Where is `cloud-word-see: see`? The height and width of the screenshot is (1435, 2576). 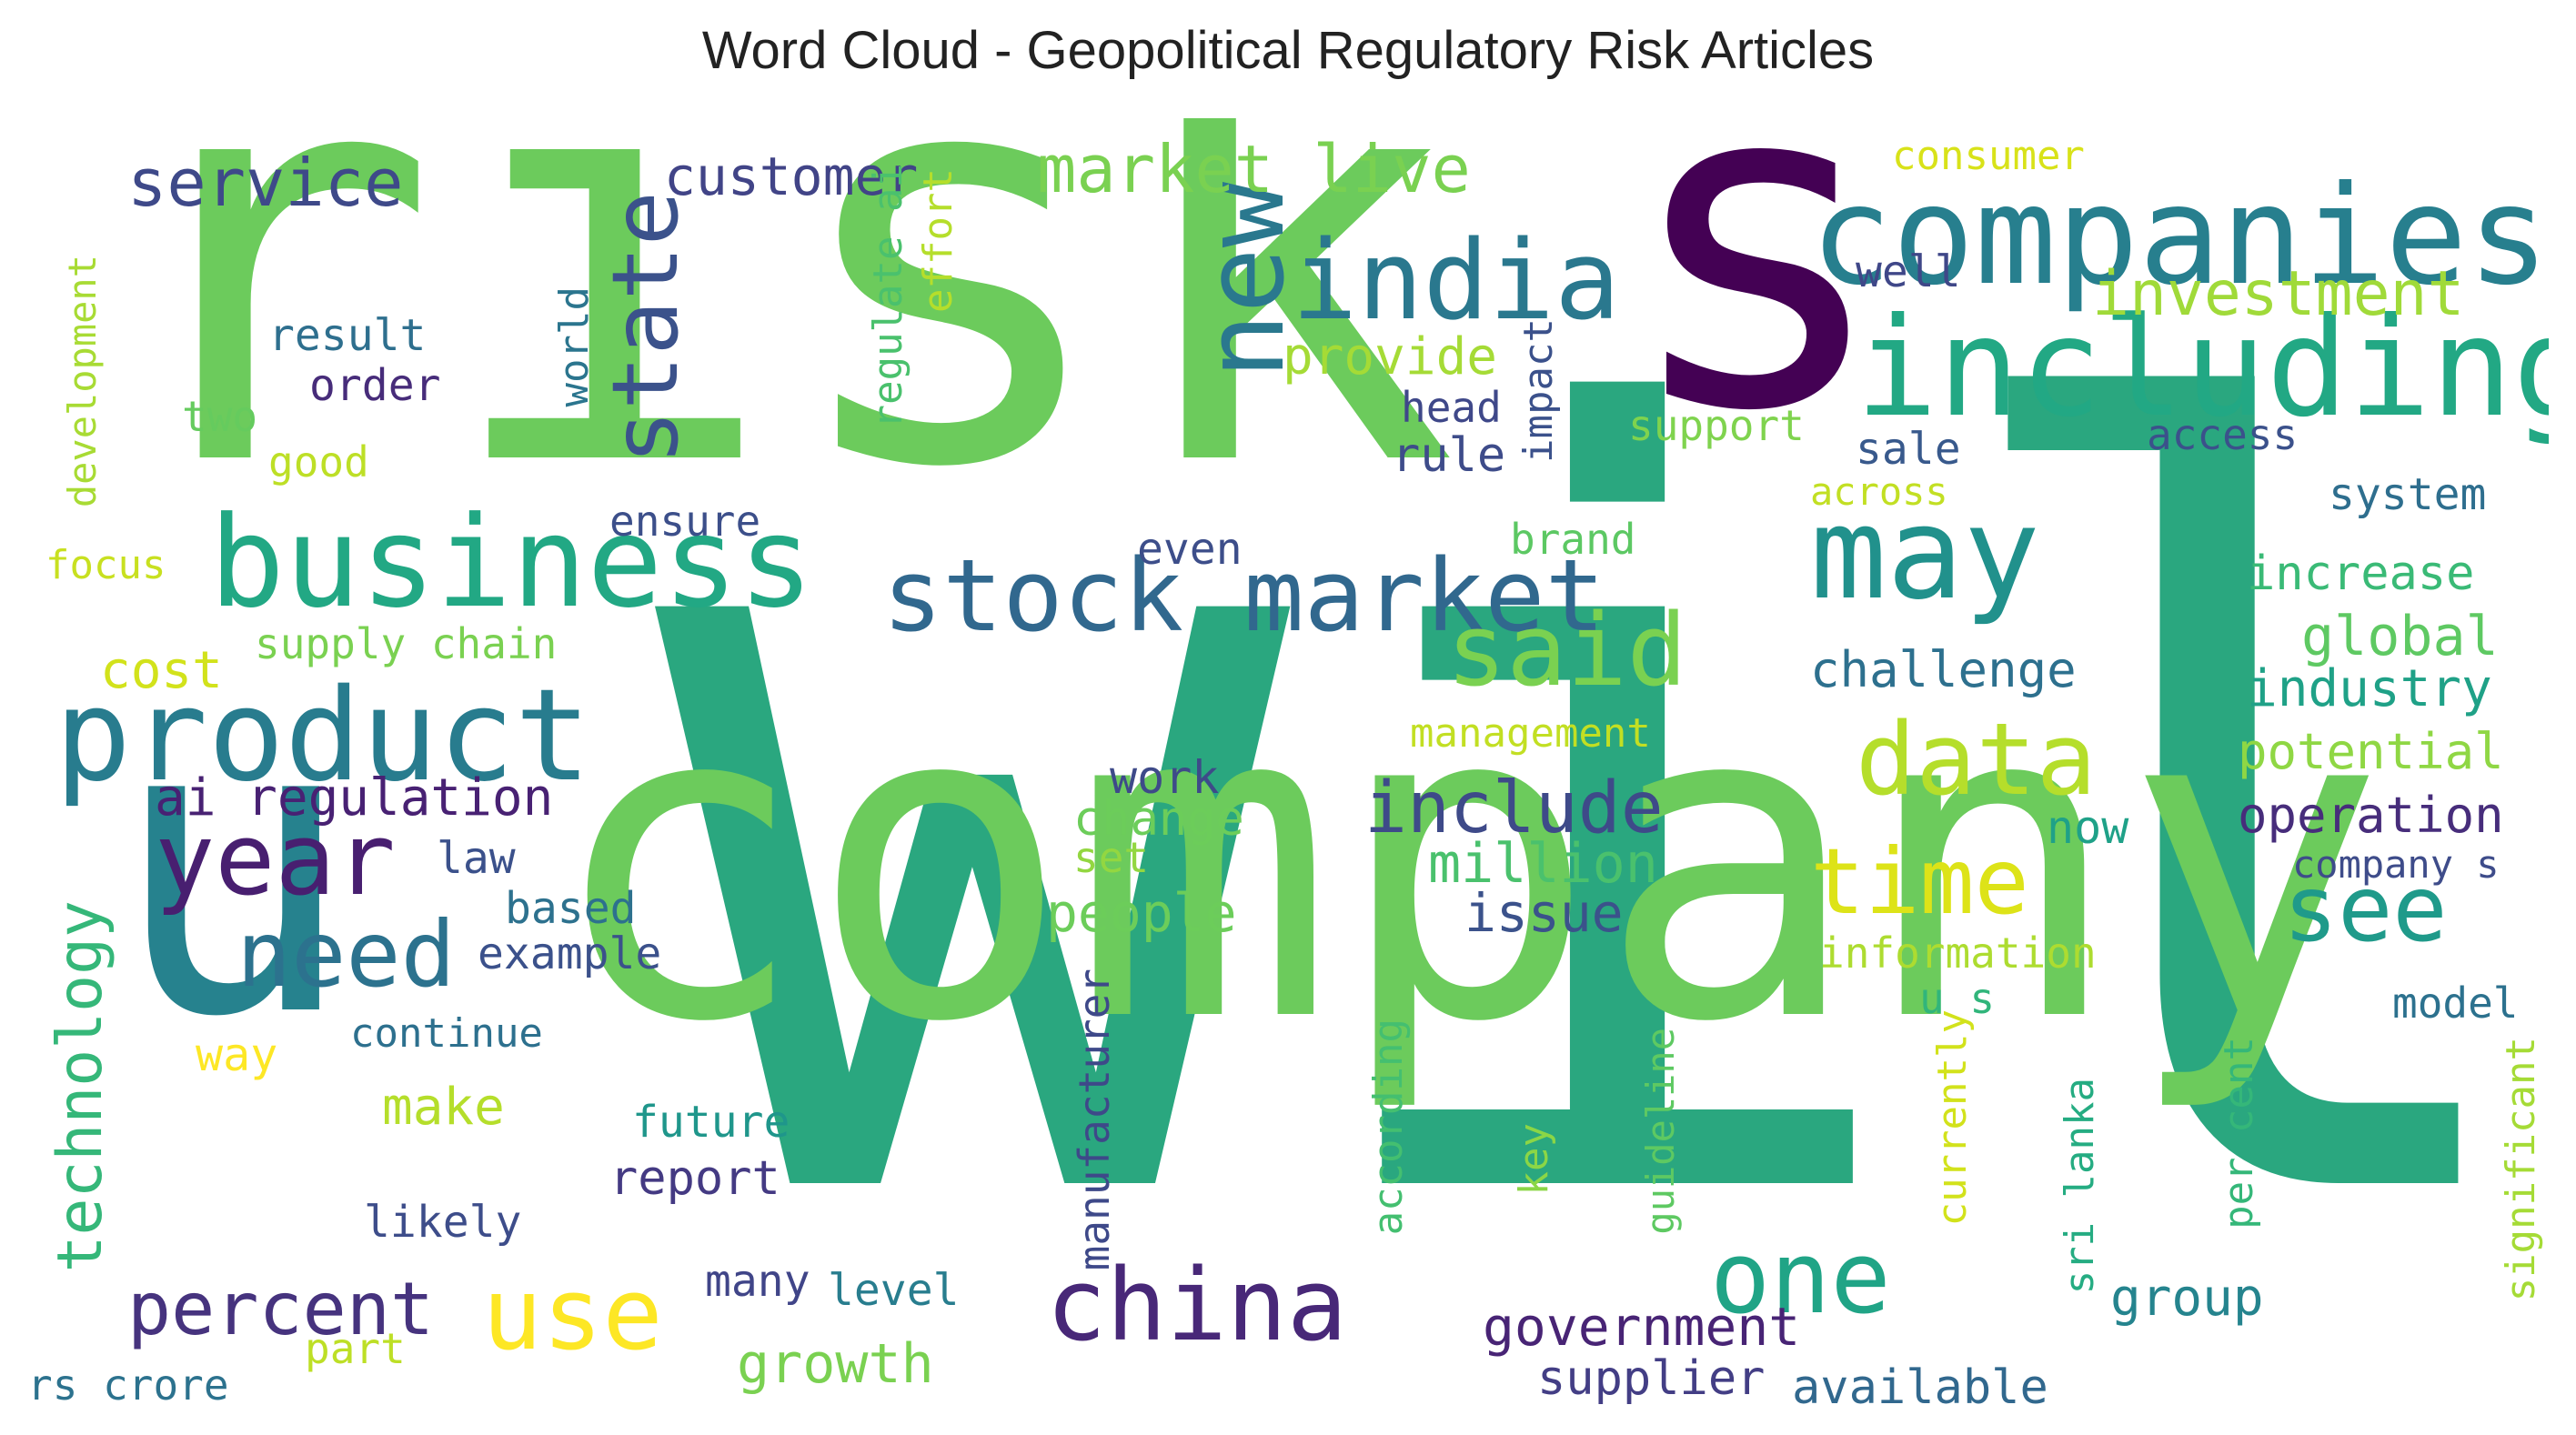
cloud-word-see: see is located at coordinates (2365, 909).